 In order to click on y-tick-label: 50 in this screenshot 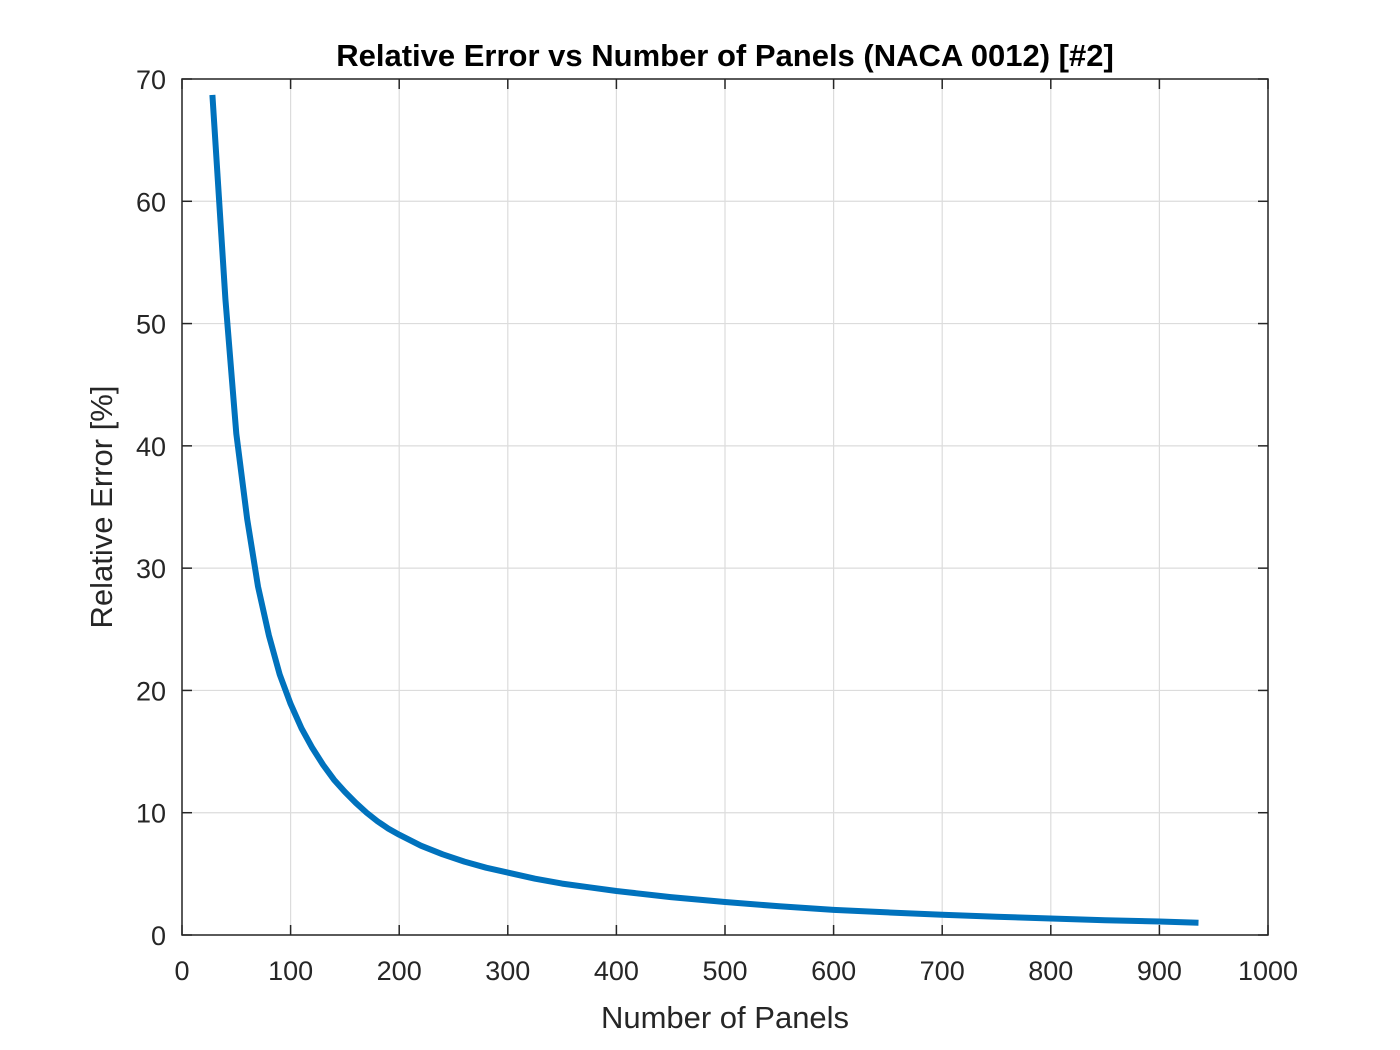, I will do `click(151, 325)`.